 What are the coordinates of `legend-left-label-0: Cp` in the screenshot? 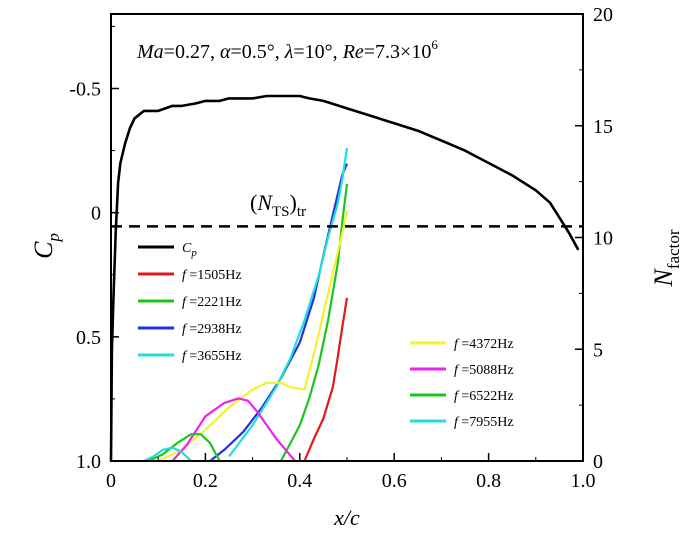 It's located at (189, 250).